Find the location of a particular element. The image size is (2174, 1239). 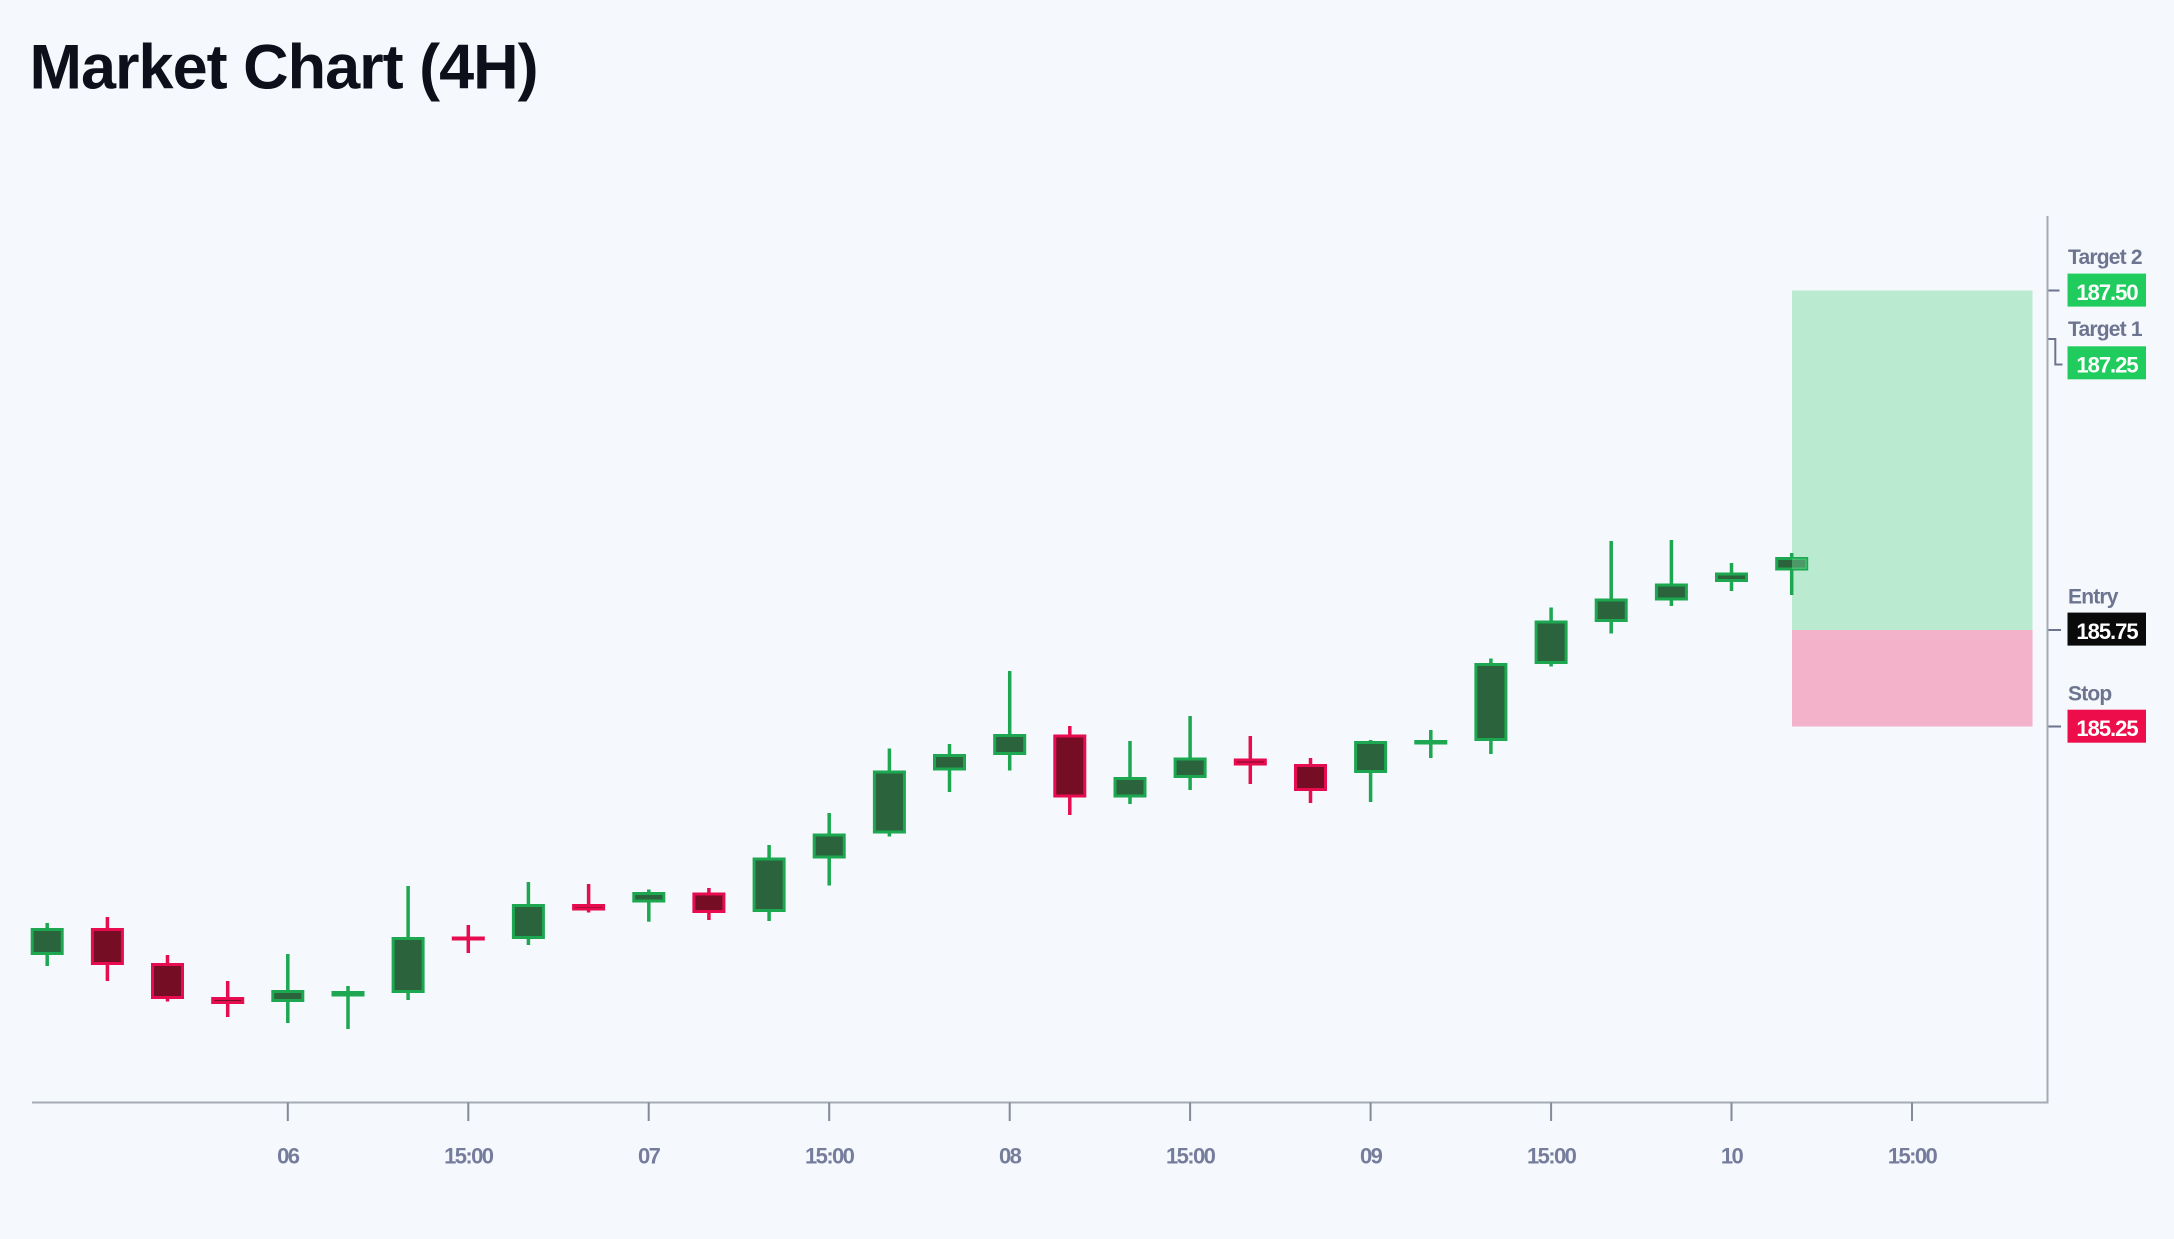

svg-text: 185.75 is located at coordinates (2107, 631).